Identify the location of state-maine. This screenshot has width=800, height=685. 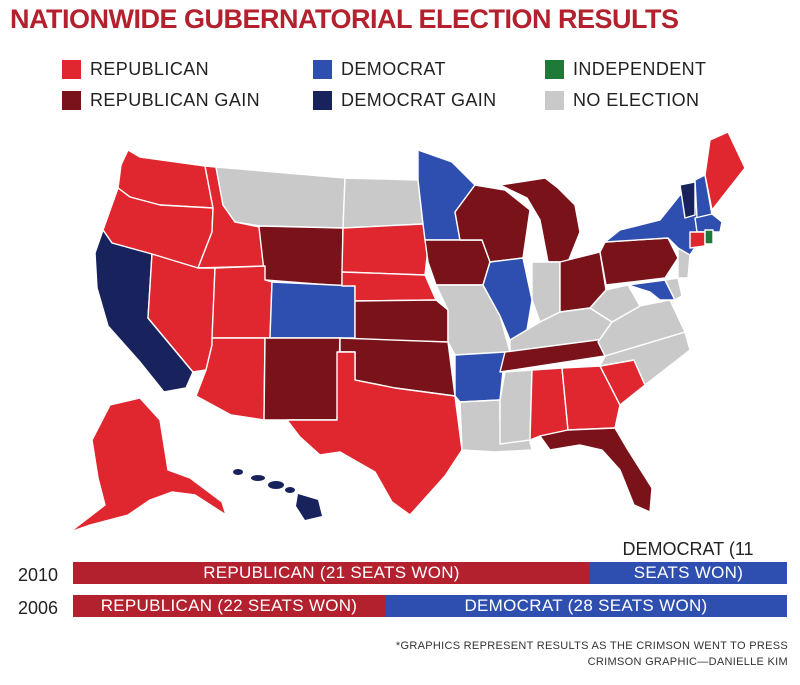
(725, 171).